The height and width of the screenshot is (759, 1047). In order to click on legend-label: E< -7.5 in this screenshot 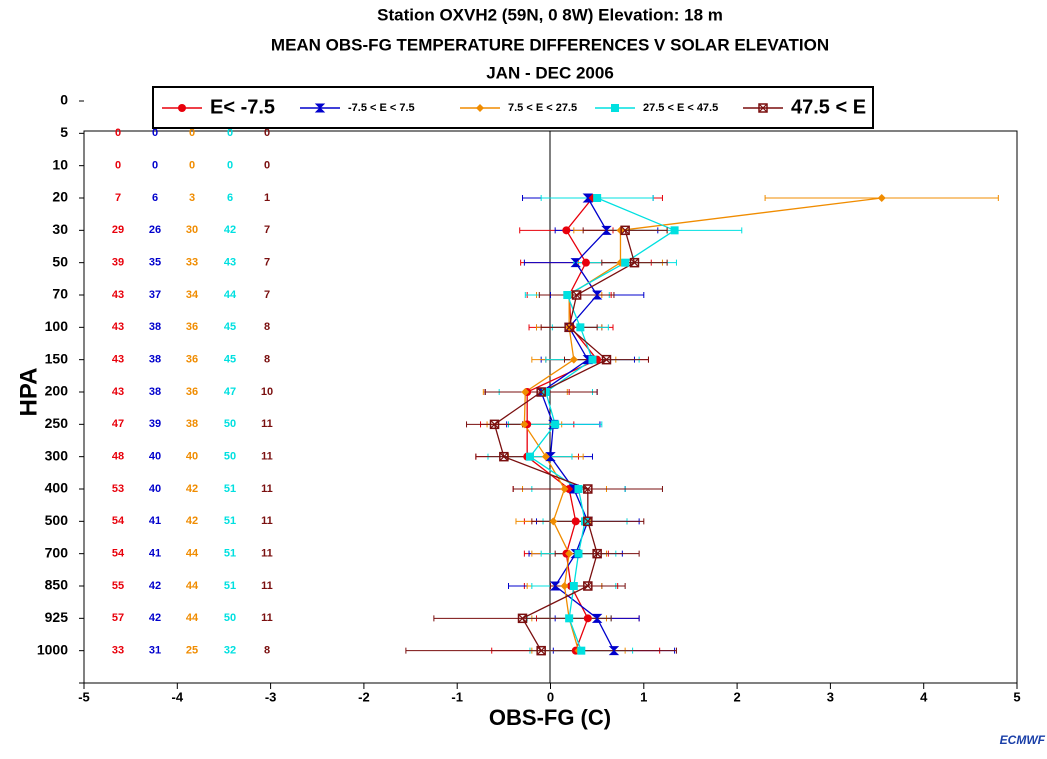, I will do `click(242, 107)`.